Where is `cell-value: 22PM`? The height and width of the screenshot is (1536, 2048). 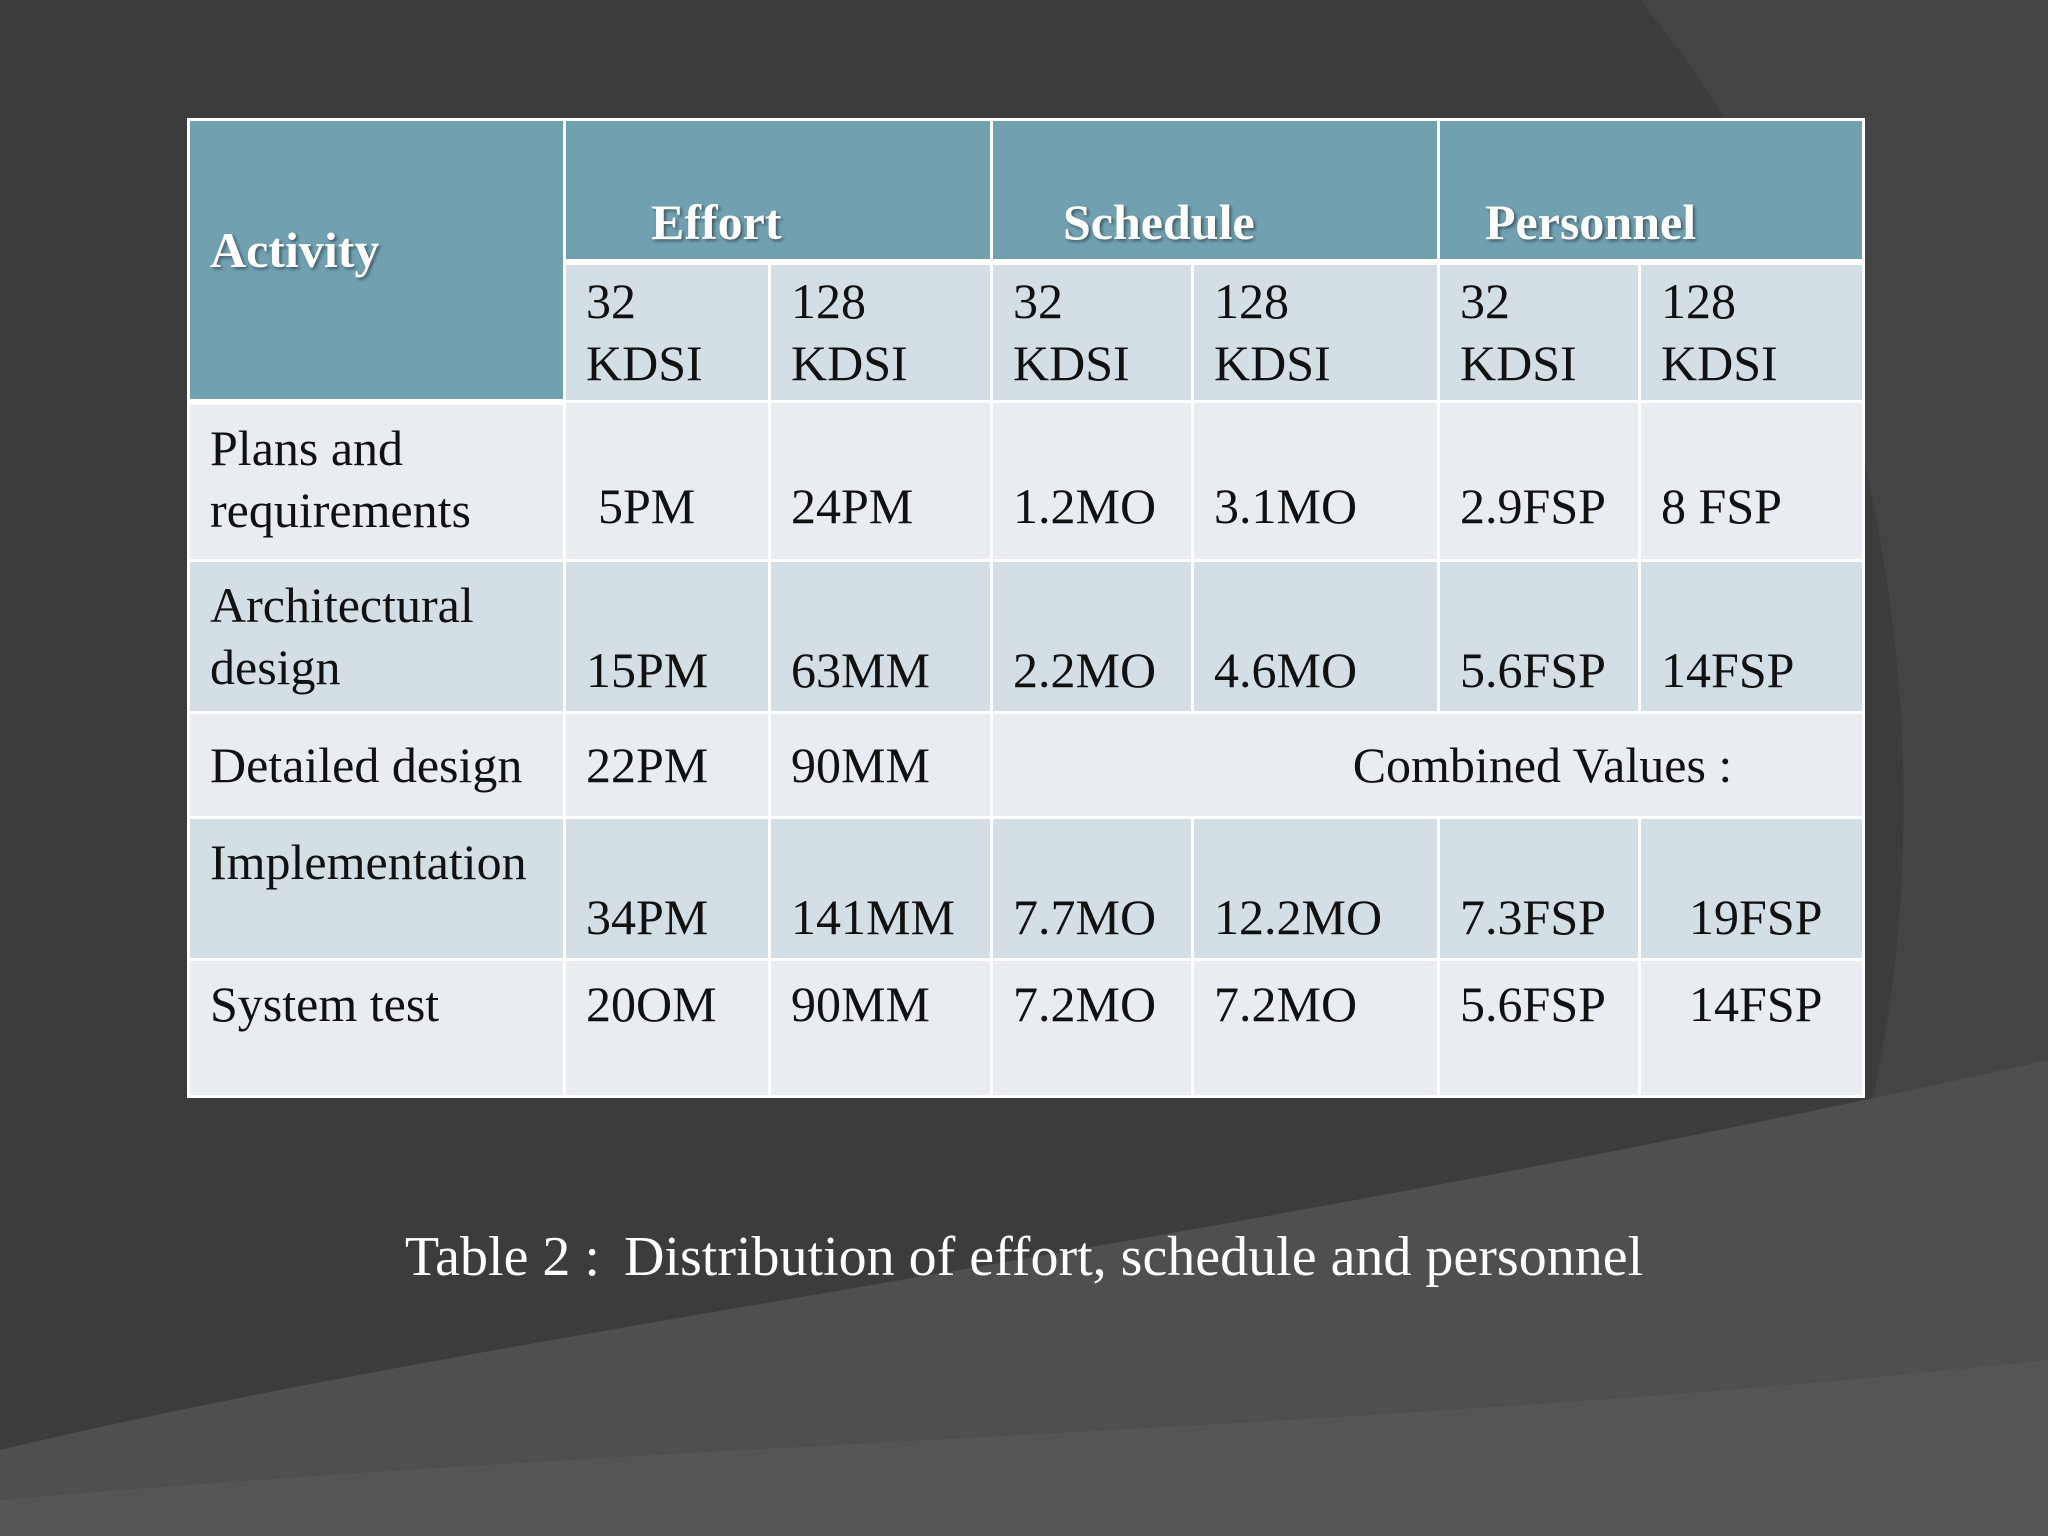 cell-value: 22PM is located at coordinates (667, 765).